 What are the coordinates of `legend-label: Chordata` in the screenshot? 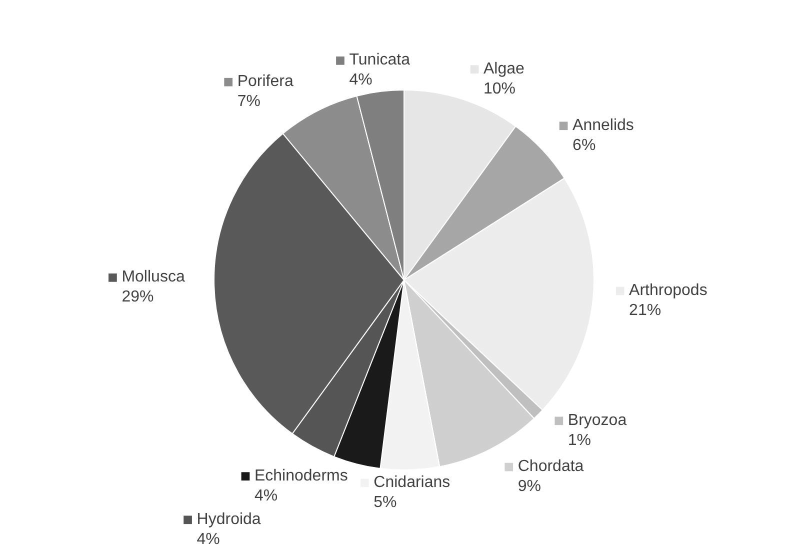 It's located at (551, 467).